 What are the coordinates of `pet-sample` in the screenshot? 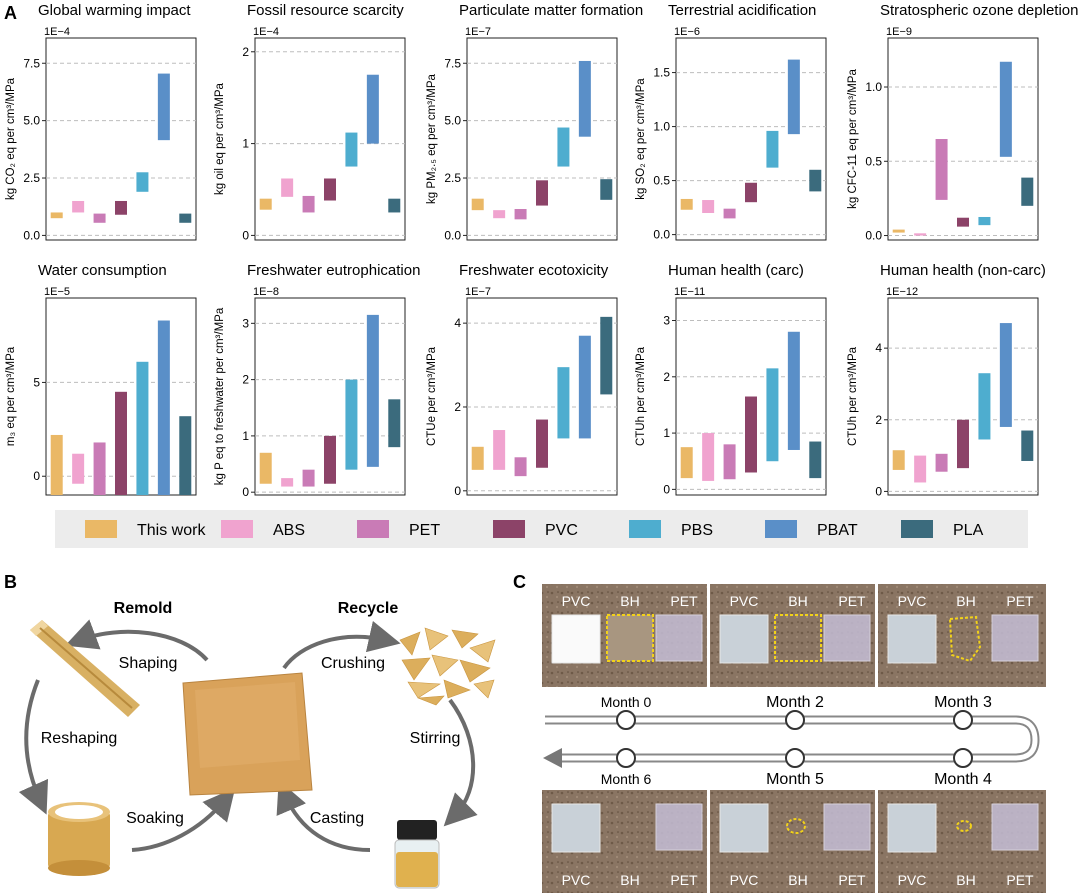 It's located at (679, 827).